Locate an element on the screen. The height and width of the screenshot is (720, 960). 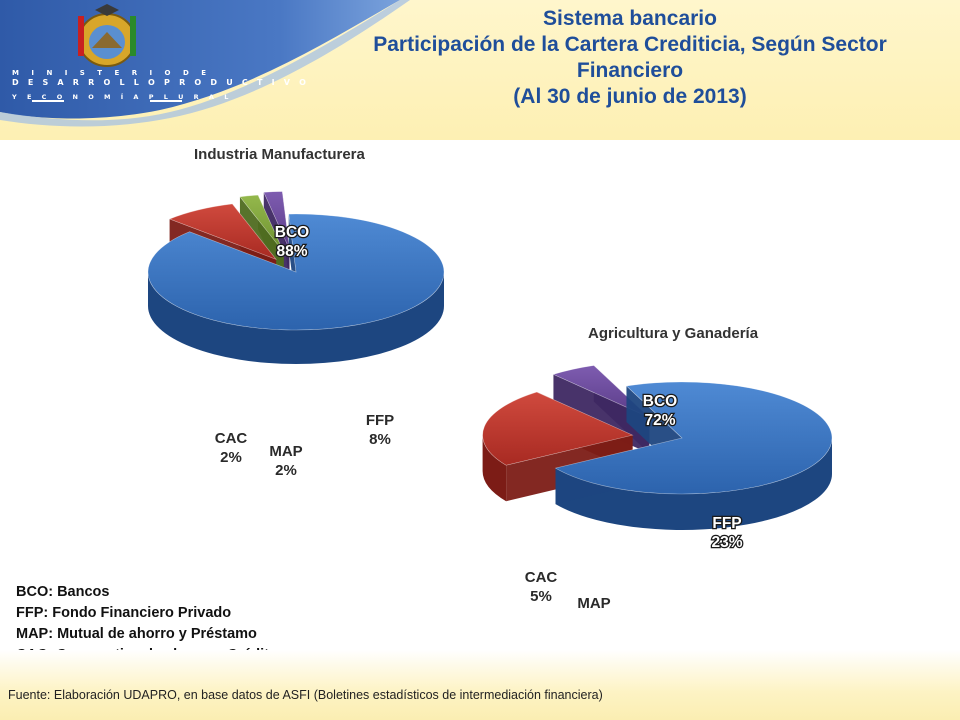
legend-ffp: FFP: Fondo Financiero Privado is located at coordinates (124, 613).